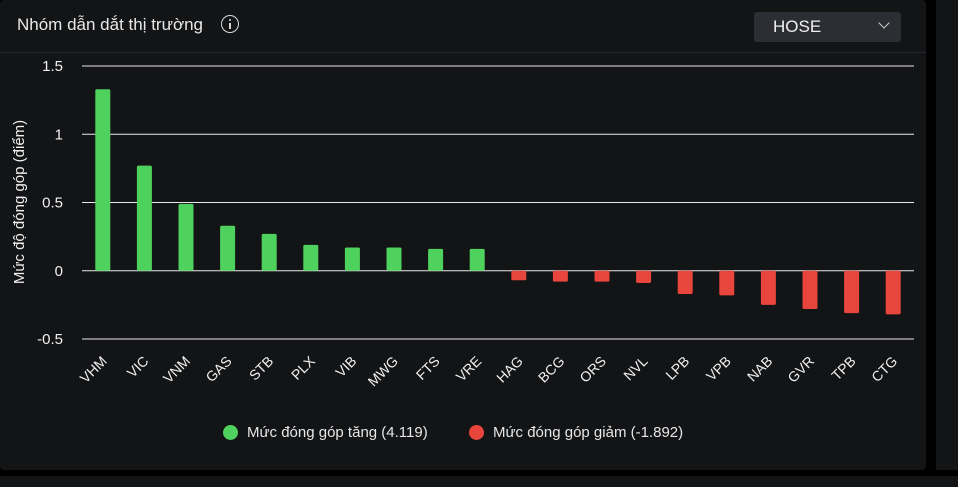  I want to click on bar-mwg, so click(394, 259).